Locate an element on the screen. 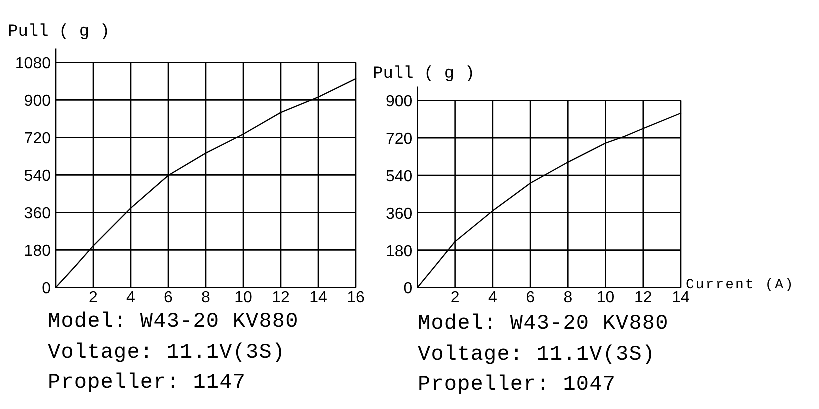 Image resolution: width=819 pixels, height=409 pixels. y-tick-label: 1080 is located at coordinates (33, 64).